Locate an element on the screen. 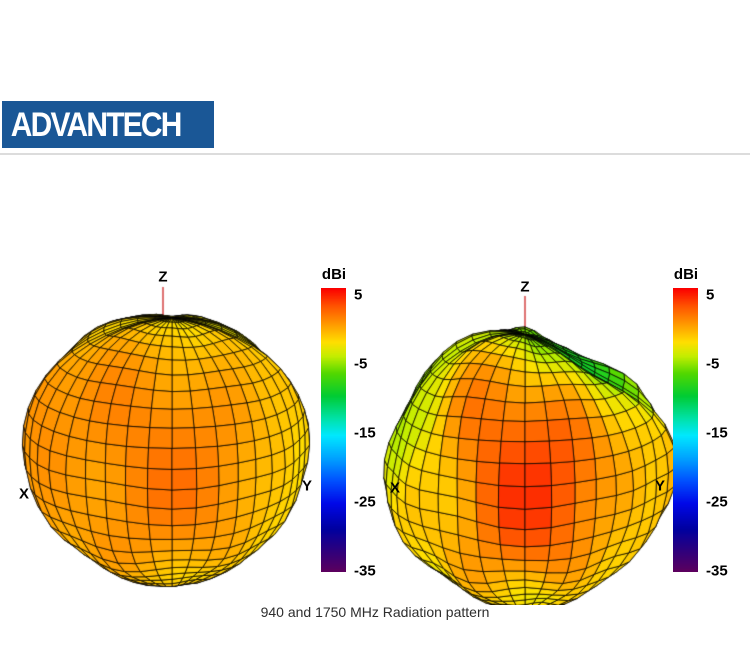  colorbar-gradient-940-canvas is located at coordinates (333, 430).